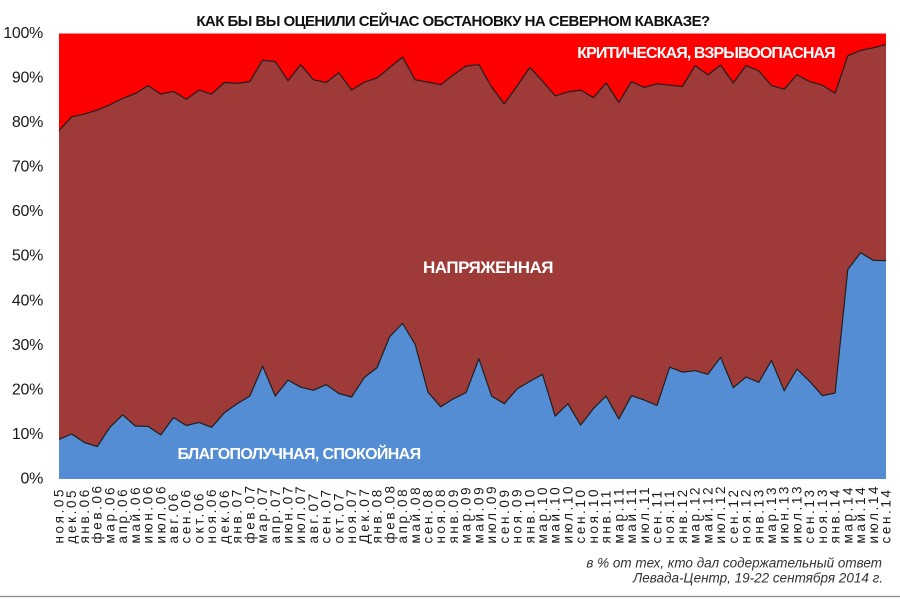 The width and height of the screenshot is (900, 605). What do you see at coordinates (784, 514) in the screenshot?
I see `svg-text: июн.13` at bounding box center [784, 514].